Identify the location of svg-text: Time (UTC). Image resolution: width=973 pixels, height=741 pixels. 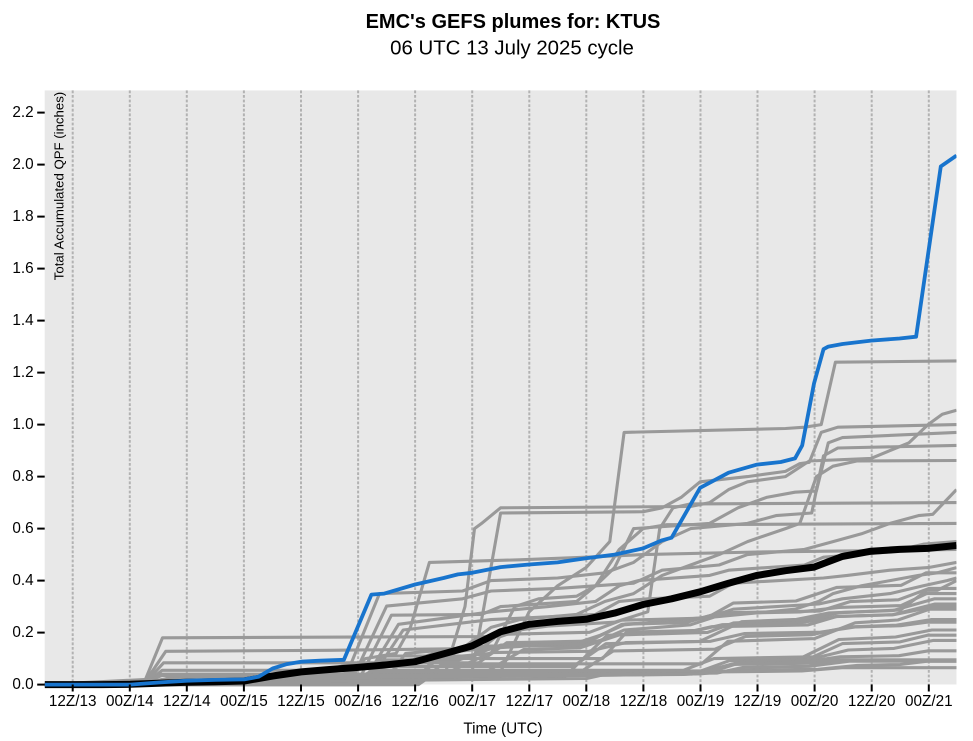
(502, 729).